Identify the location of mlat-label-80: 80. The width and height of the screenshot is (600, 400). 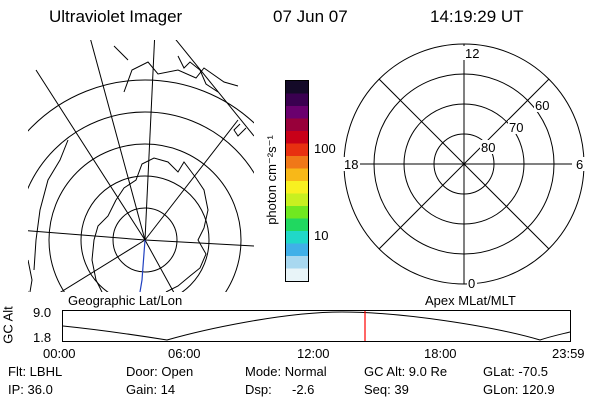
(488, 147).